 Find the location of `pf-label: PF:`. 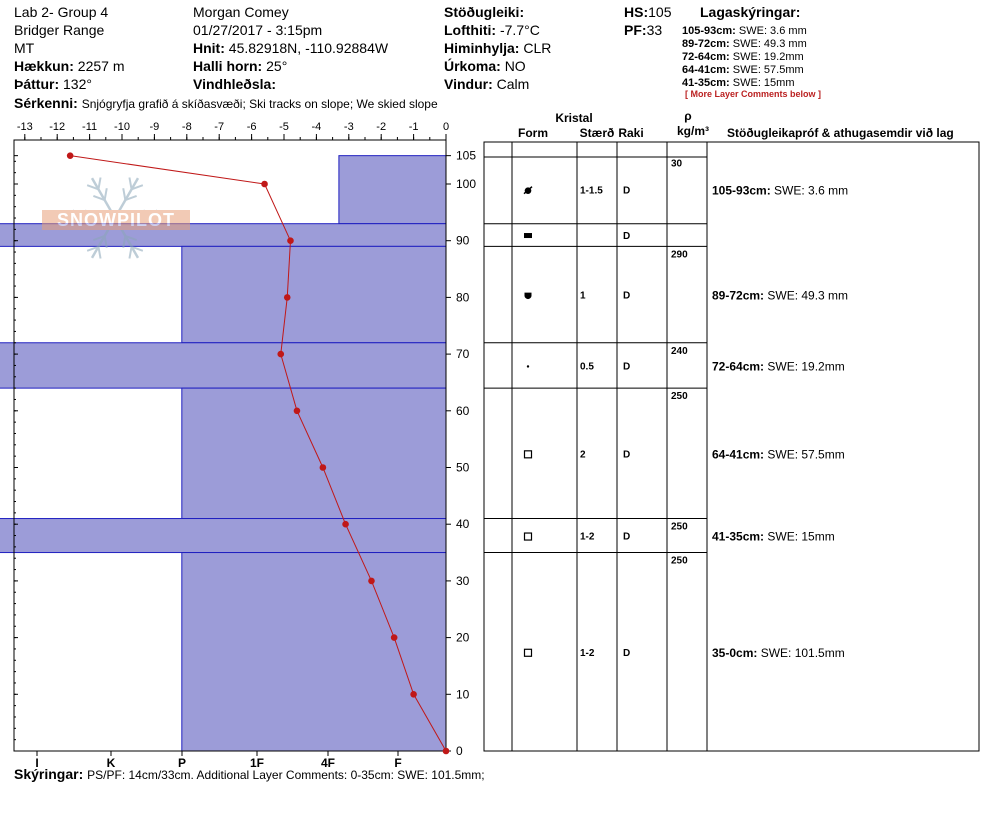

pf-label: PF: is located at coordinates (635, 30).